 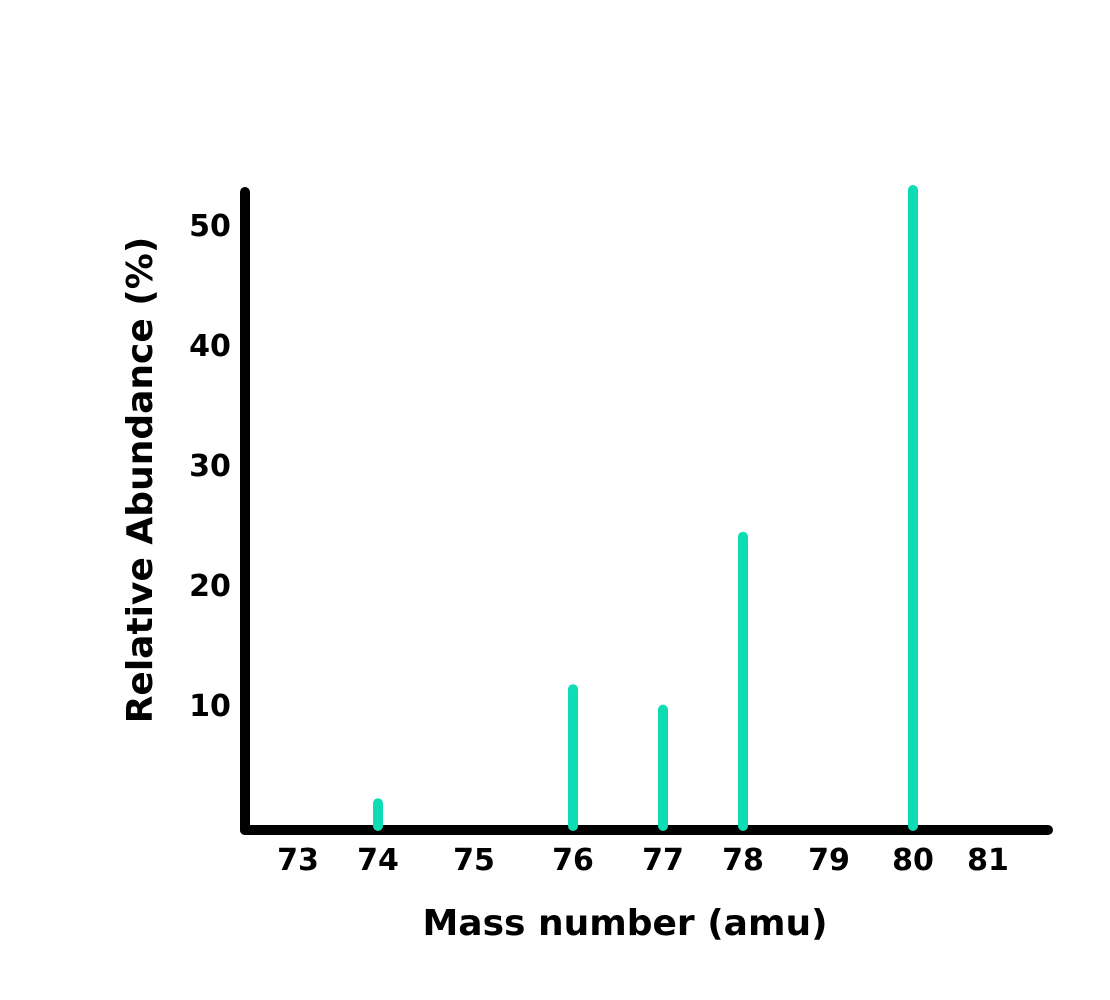 I want to click on x-tick-labels: 73 74 75 76 77 78 79 80 81, so click(x=643, y=860).